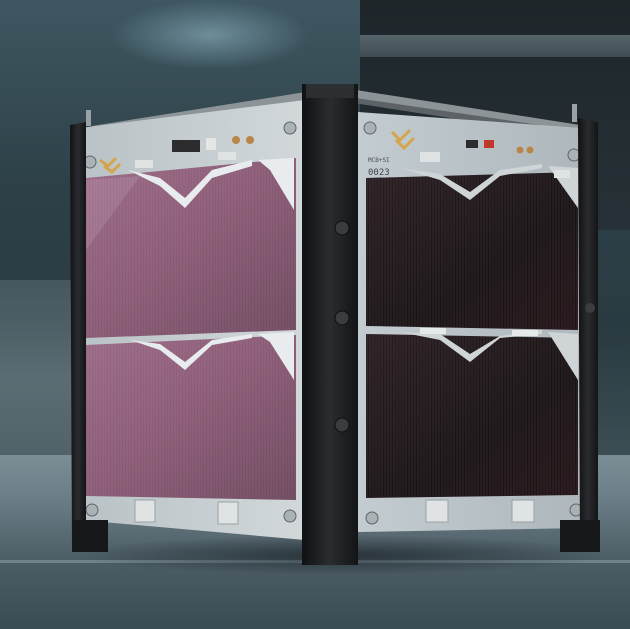 This screenshot has width=630, height=629. I want to click on background-light, so click(210, 35).